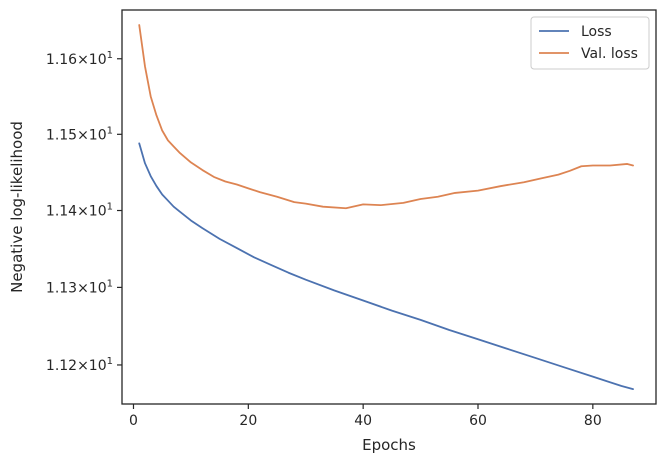 This screenshot has width=667, height=463. I want to click on x-tick-label: 60, so click(478, 421).